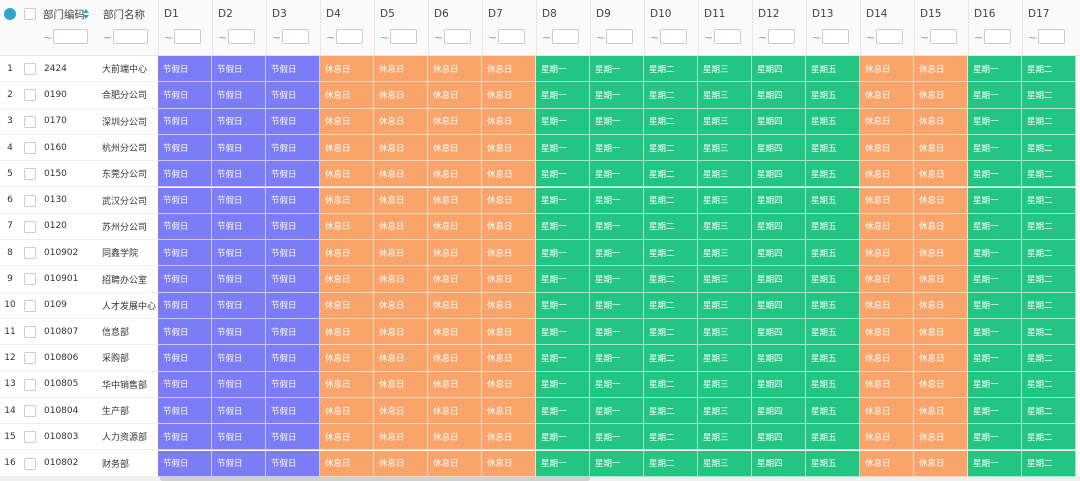 The width and height of the screenshot is (1080, 481). What do you see at coordinates (769, 14) in the screenshot?
I see `column-header: D12` at bounding box center [769, 14].